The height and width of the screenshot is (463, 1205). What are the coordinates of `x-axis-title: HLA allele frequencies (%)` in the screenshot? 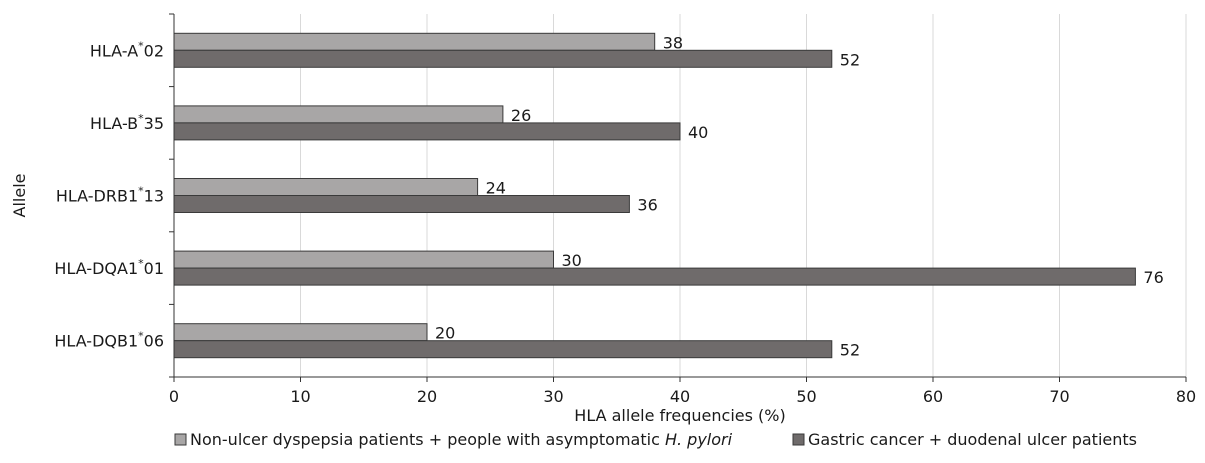 It's located at (679, 415).